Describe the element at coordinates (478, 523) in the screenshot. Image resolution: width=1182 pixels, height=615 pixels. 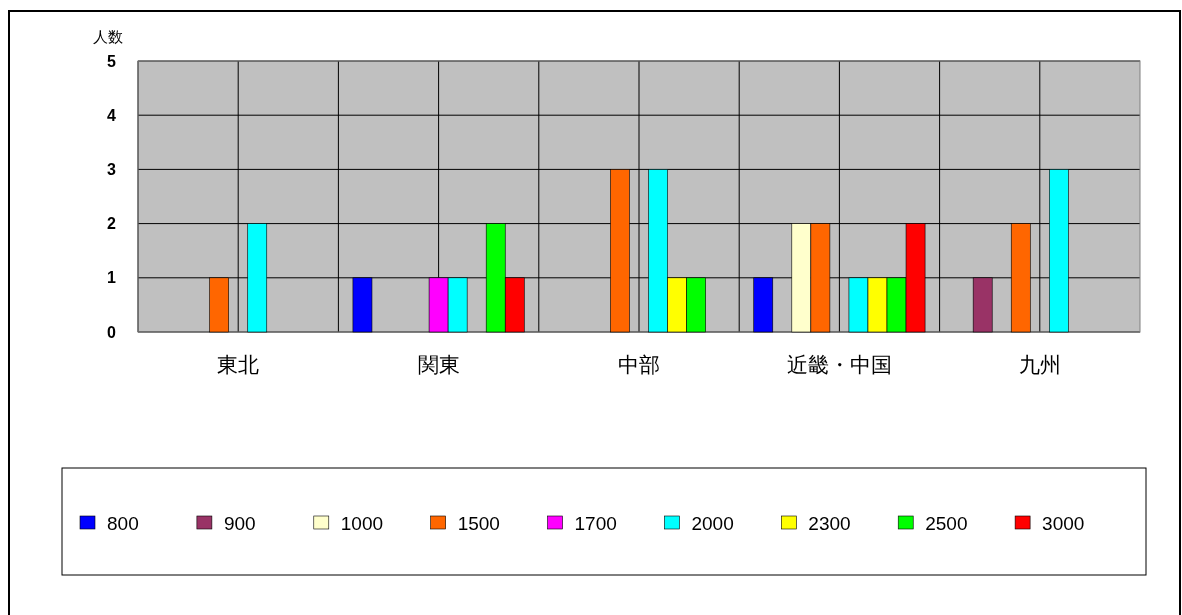
I see `legend-label: 1500` at that location.